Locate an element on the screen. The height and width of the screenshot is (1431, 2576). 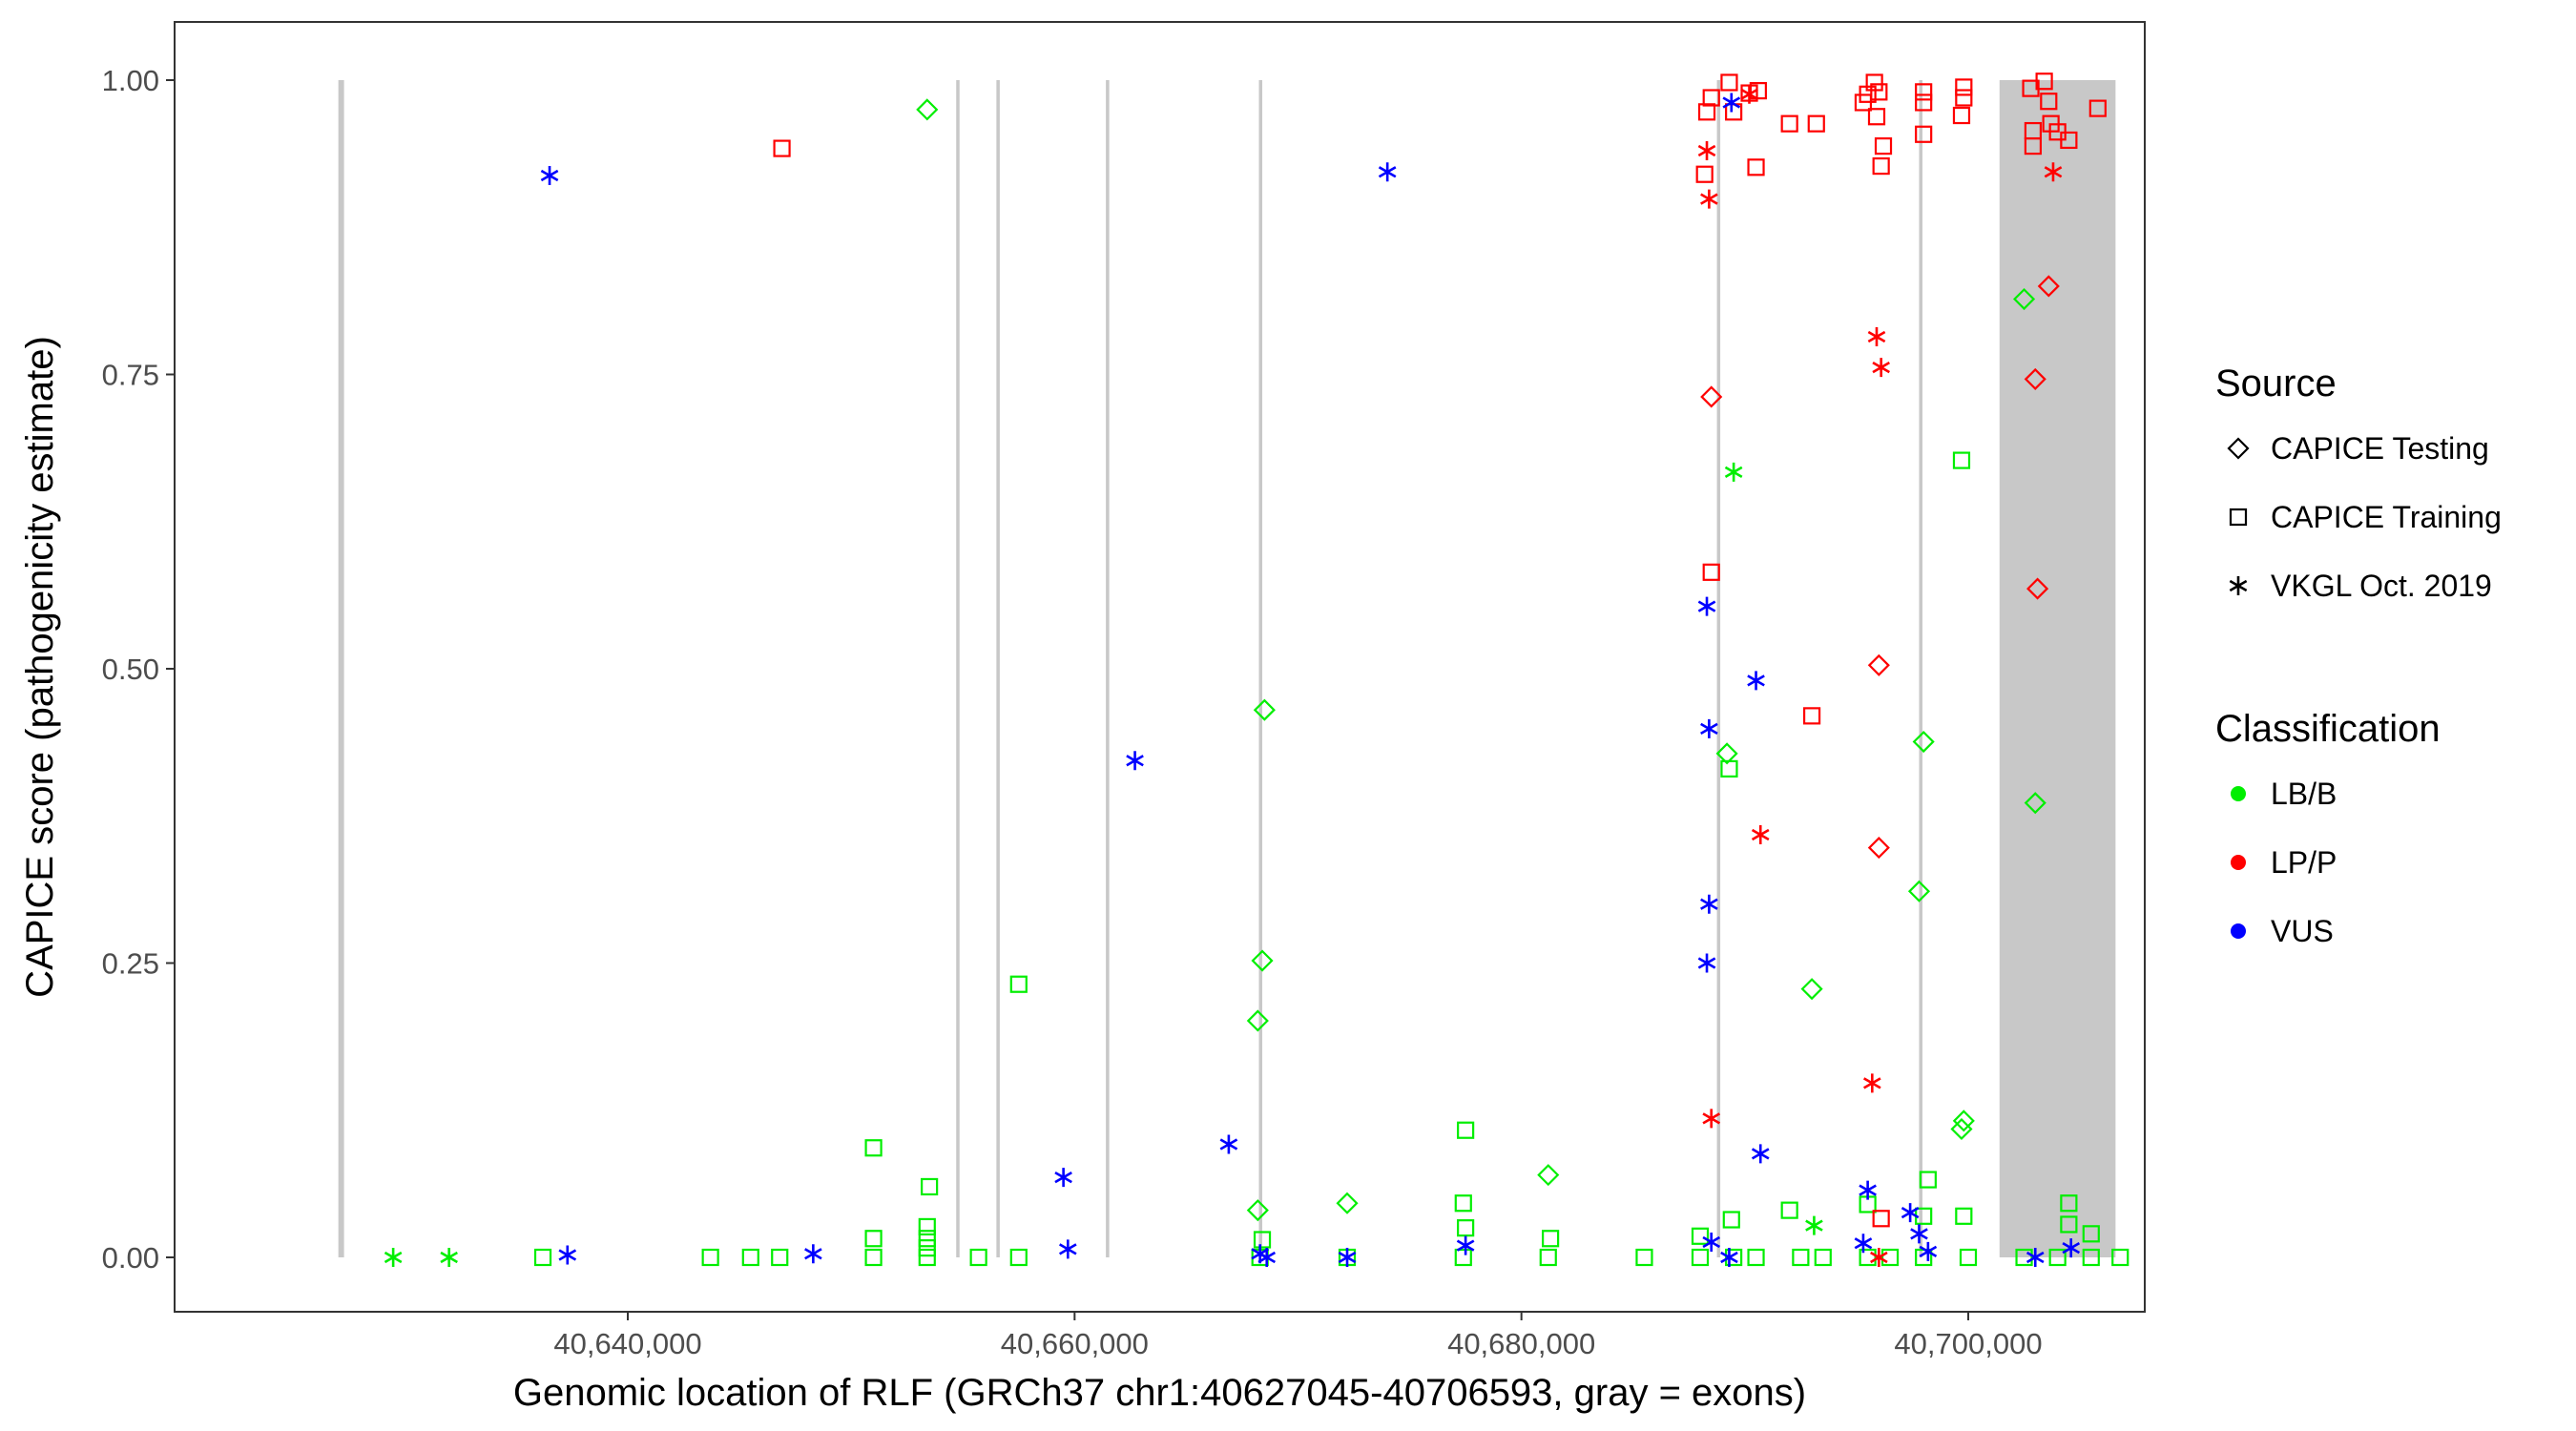
series-diamond-lp-p is located at coordinates (1880, 567).